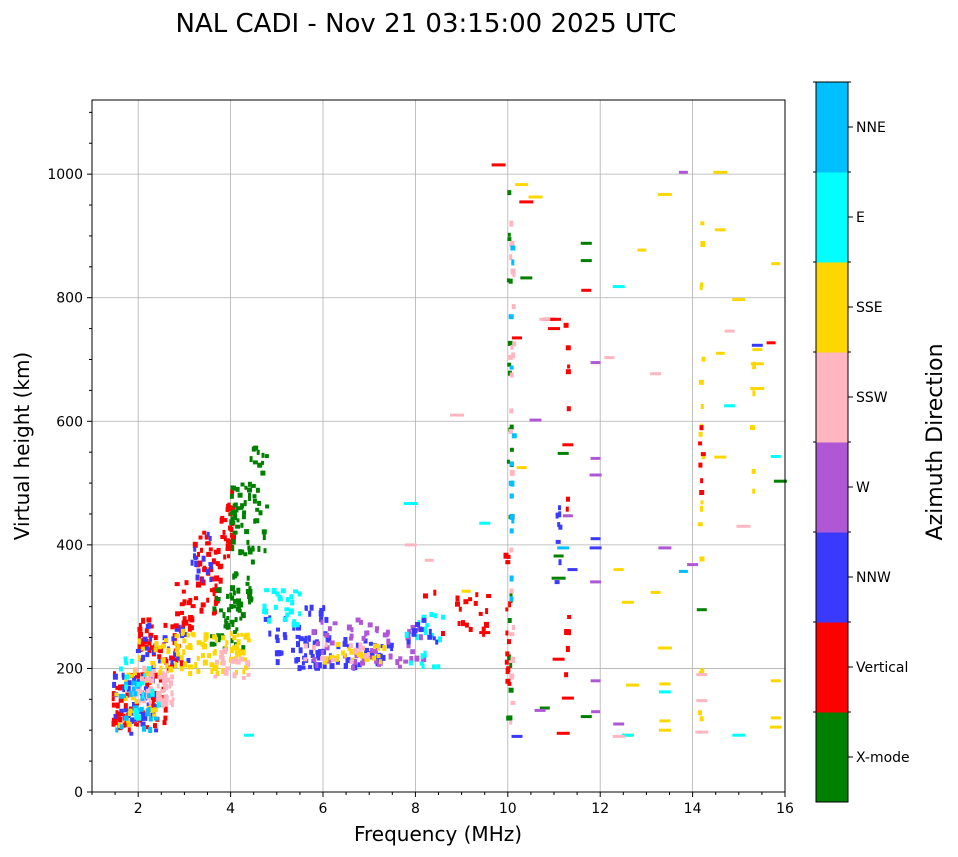  What do you see at coordinates (785, 809) in the screenshot?
I see `x-tick-label: 16` at bounding box center [785, 809].